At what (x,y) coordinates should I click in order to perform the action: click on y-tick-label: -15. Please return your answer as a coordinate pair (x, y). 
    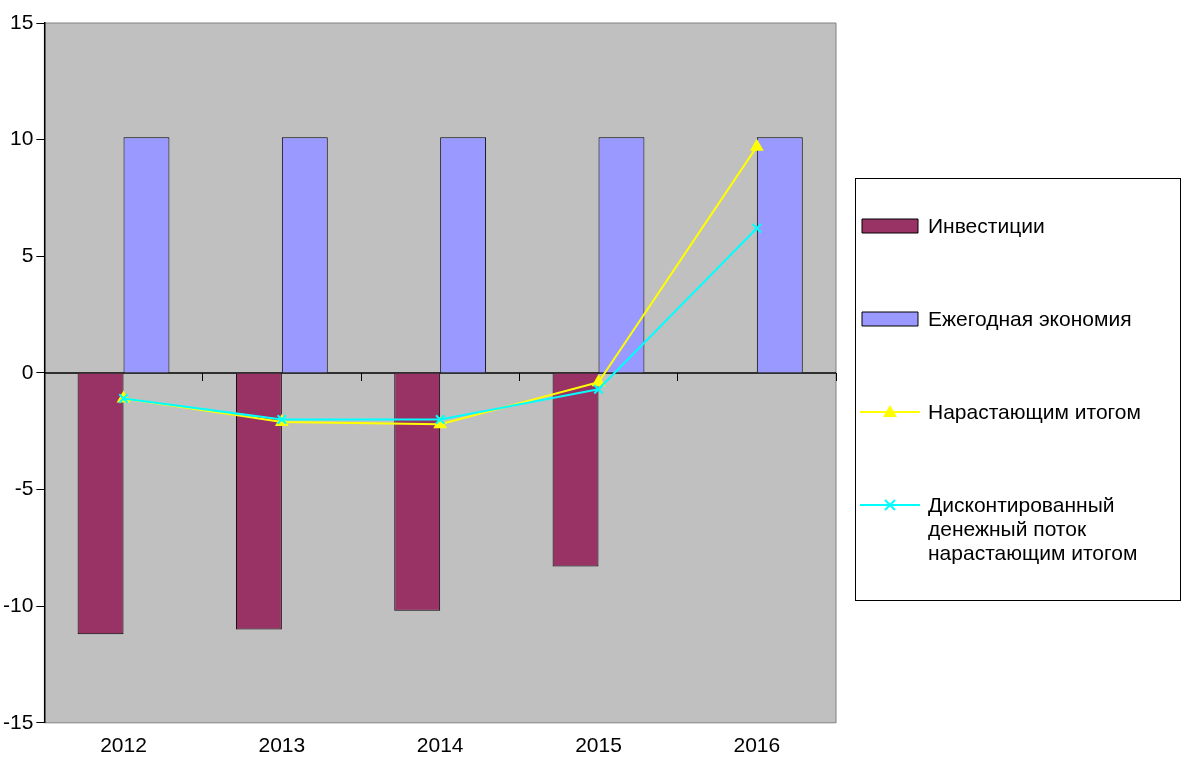
    Looking at the image, I should click on (18, 721).